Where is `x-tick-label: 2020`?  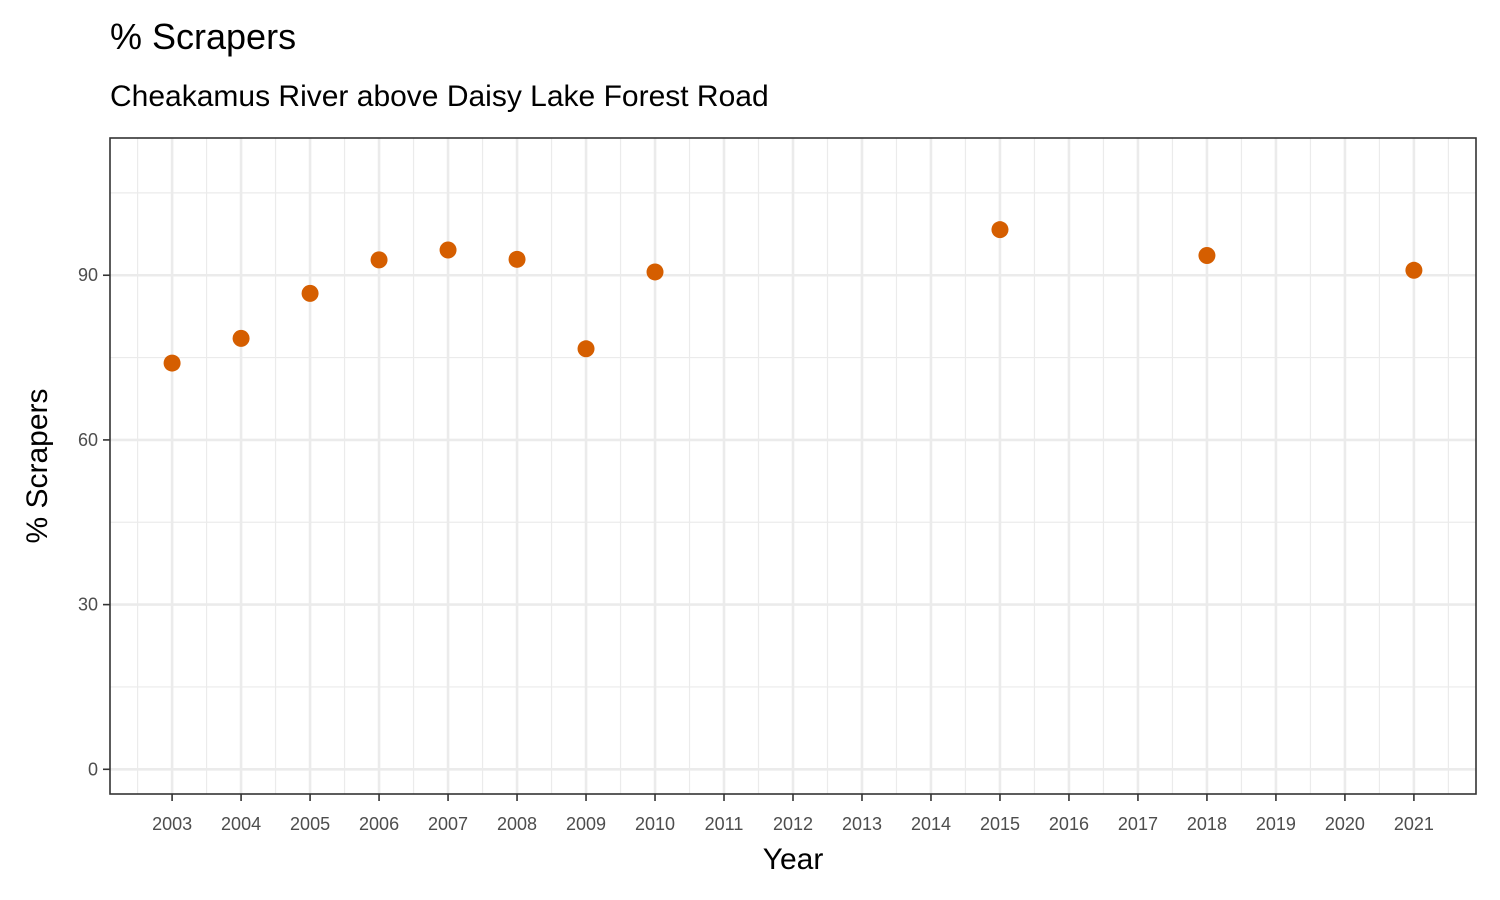
x-tick-label: 2020 is located at coordinates (1345, 824).